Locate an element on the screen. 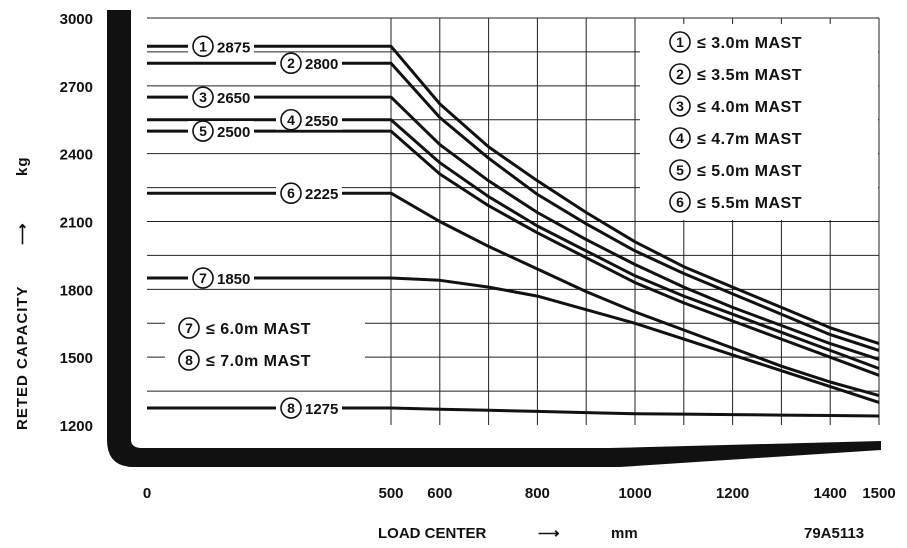  marker-number: 5 is located at coordinates (203, 131).